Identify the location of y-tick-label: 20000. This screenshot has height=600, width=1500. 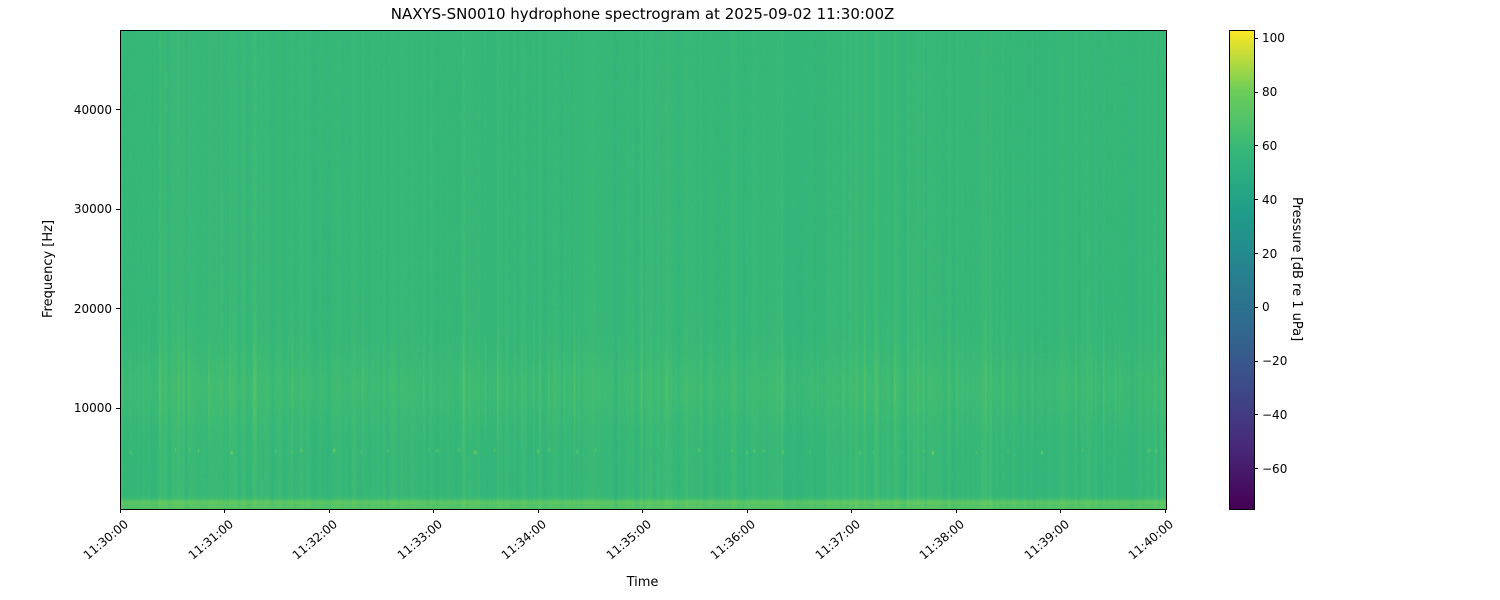
(92, 308).